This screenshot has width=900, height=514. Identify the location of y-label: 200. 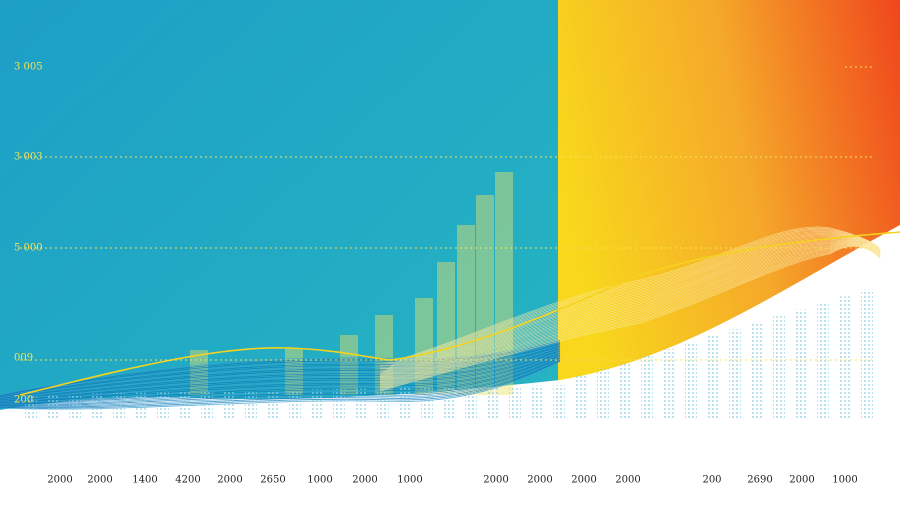
(23, 400).